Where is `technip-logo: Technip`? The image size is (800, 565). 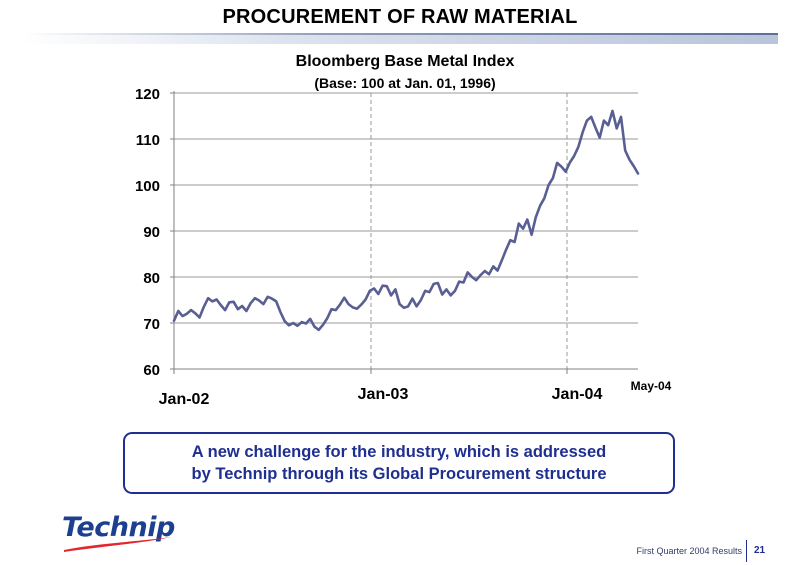 technip-logo: Technip is located at coordinates (118, 527).